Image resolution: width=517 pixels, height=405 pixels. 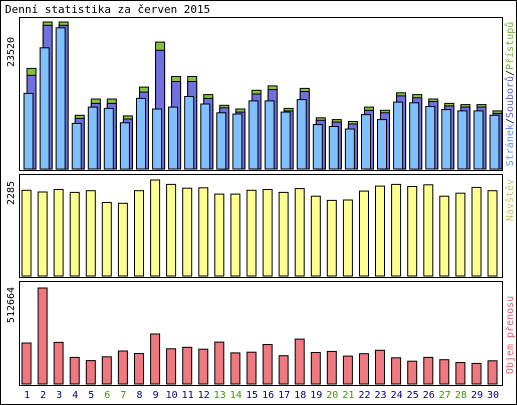 I want to click on day-label: 1, so click(x=27, y=395).